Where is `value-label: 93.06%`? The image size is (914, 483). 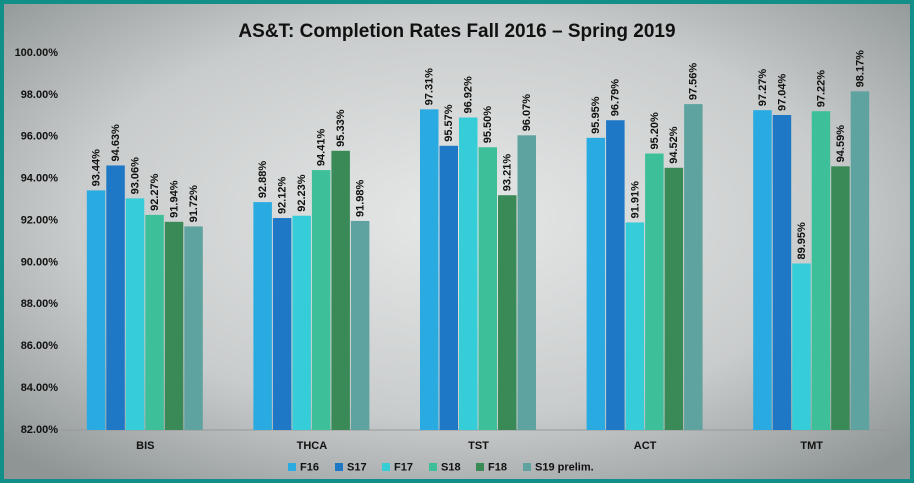
value-label: 93.06% is located at coordinates (135, 176).